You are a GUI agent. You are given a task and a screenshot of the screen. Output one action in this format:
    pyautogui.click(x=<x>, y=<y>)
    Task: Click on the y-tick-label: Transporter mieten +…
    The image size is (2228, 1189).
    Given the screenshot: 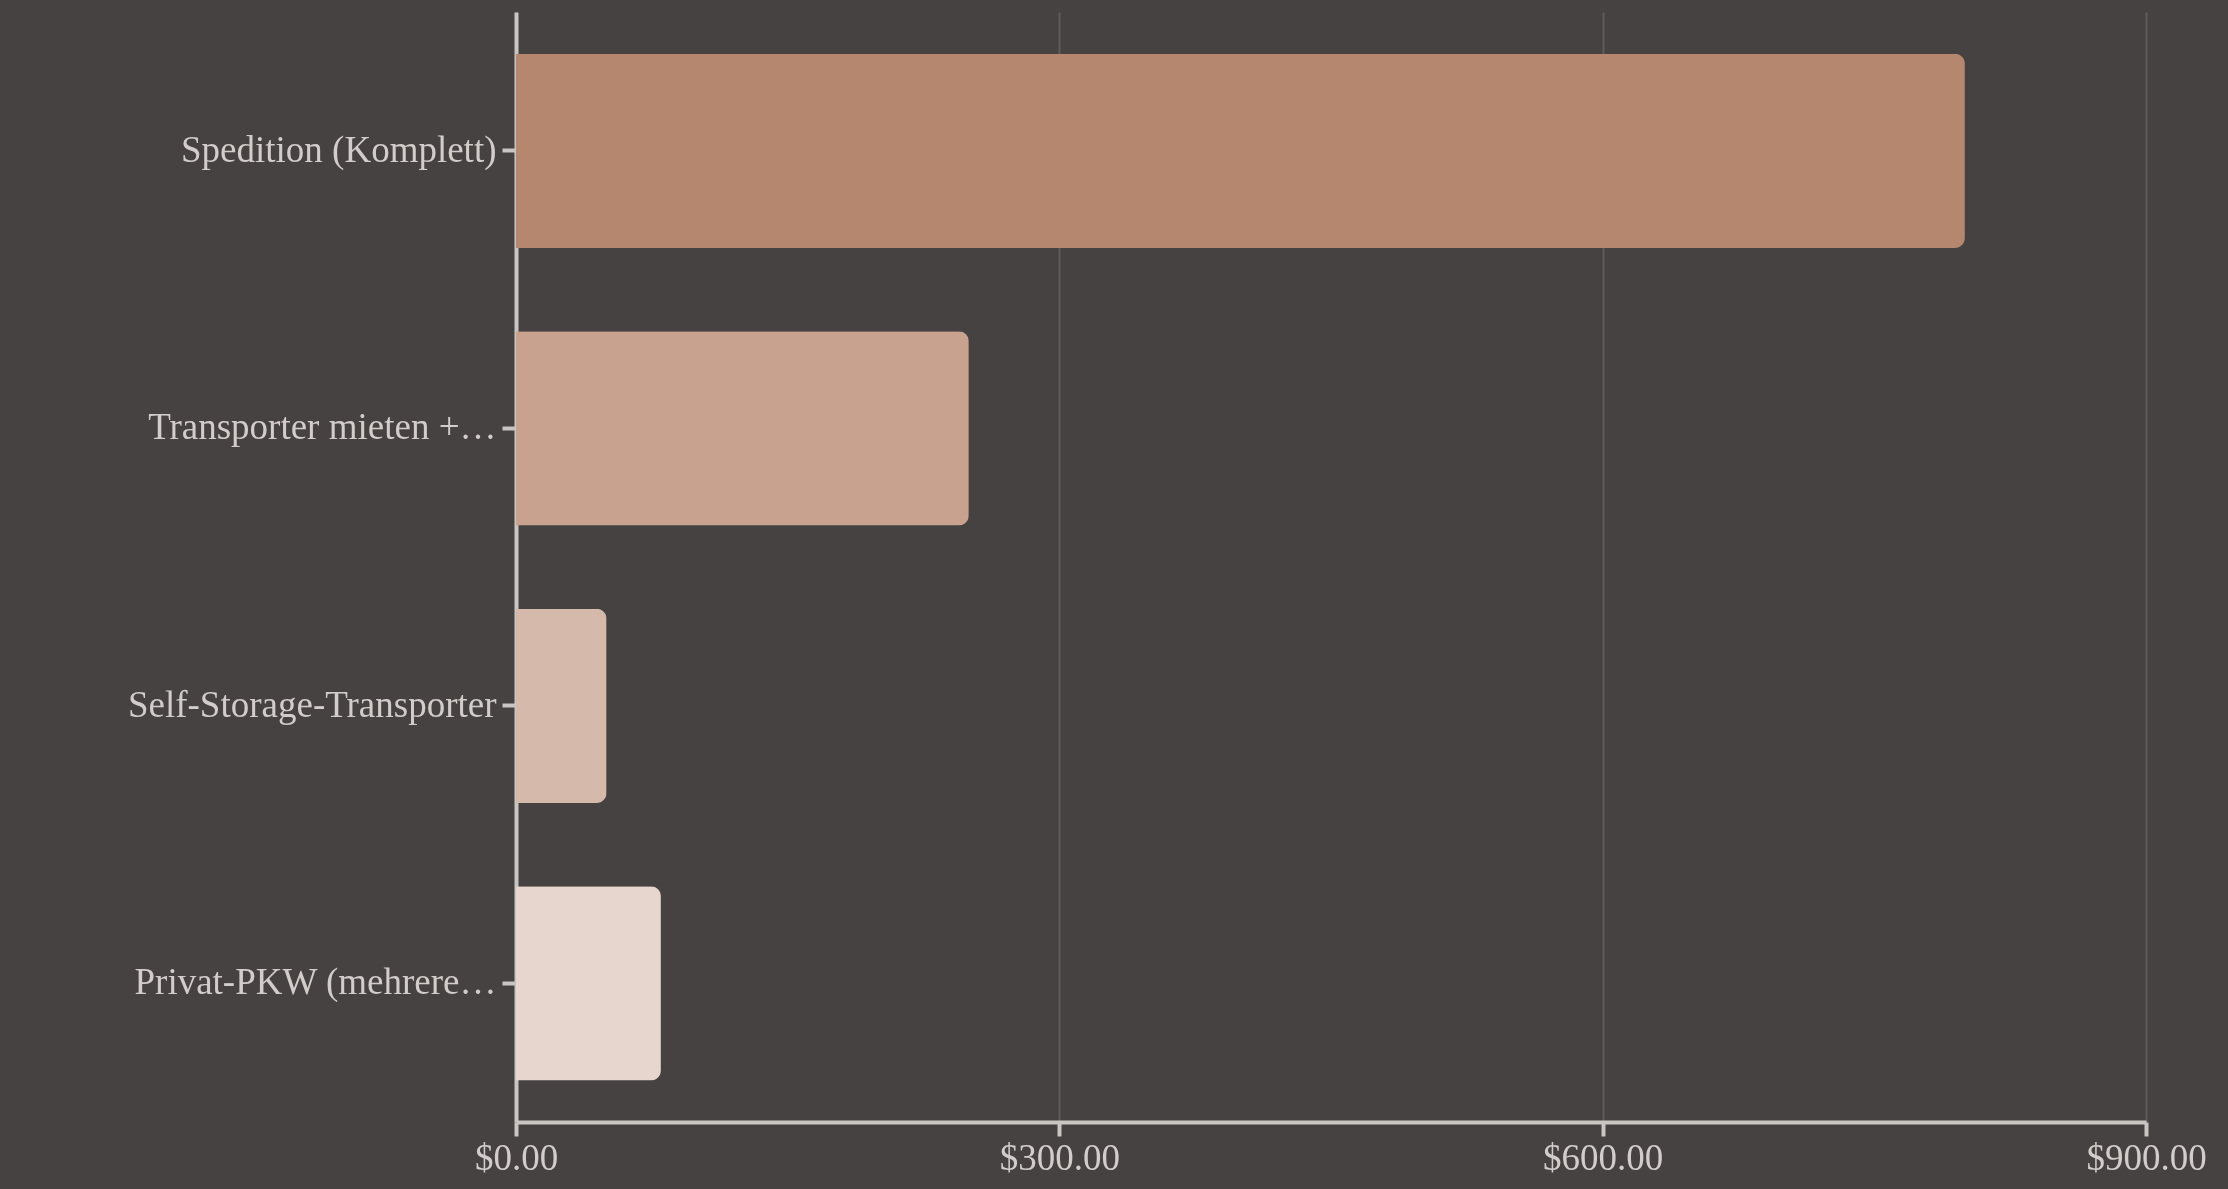 What is the action you would take?
    pyautogui.click(x=322, y=427)
    